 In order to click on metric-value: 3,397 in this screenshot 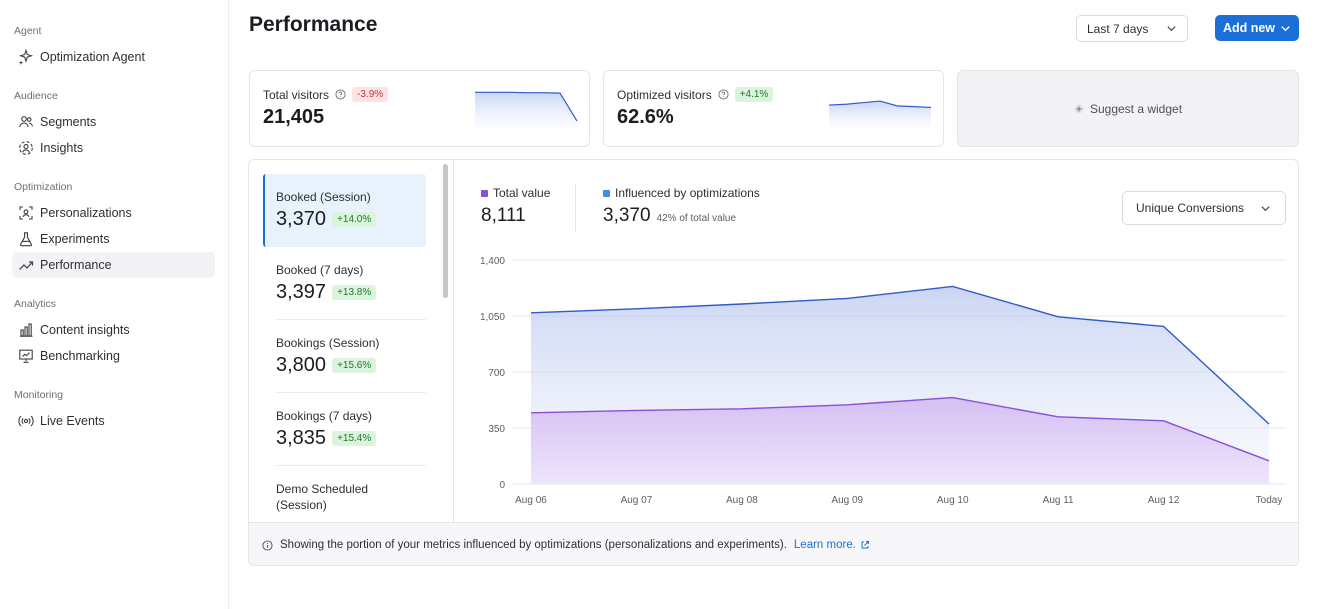, I will do `click(301, 292)`.